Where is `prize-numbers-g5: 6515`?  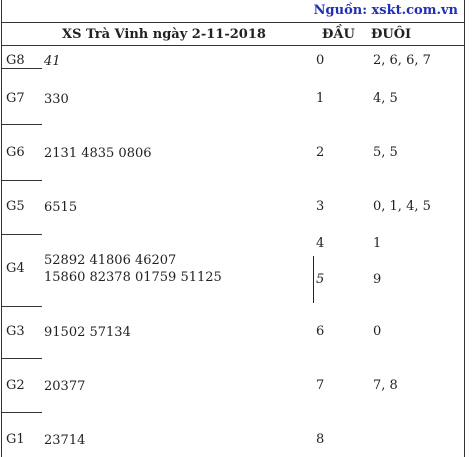 prize-numbers-g5: 6515 is located at coordinates (61, 207).